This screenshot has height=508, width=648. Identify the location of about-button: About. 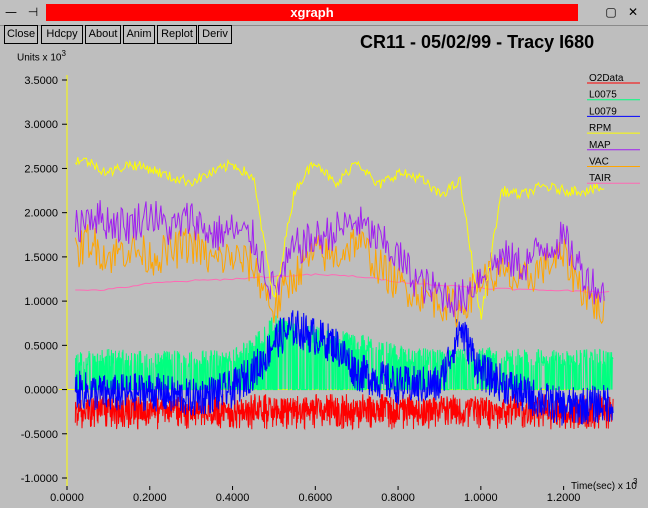
(103, 34).